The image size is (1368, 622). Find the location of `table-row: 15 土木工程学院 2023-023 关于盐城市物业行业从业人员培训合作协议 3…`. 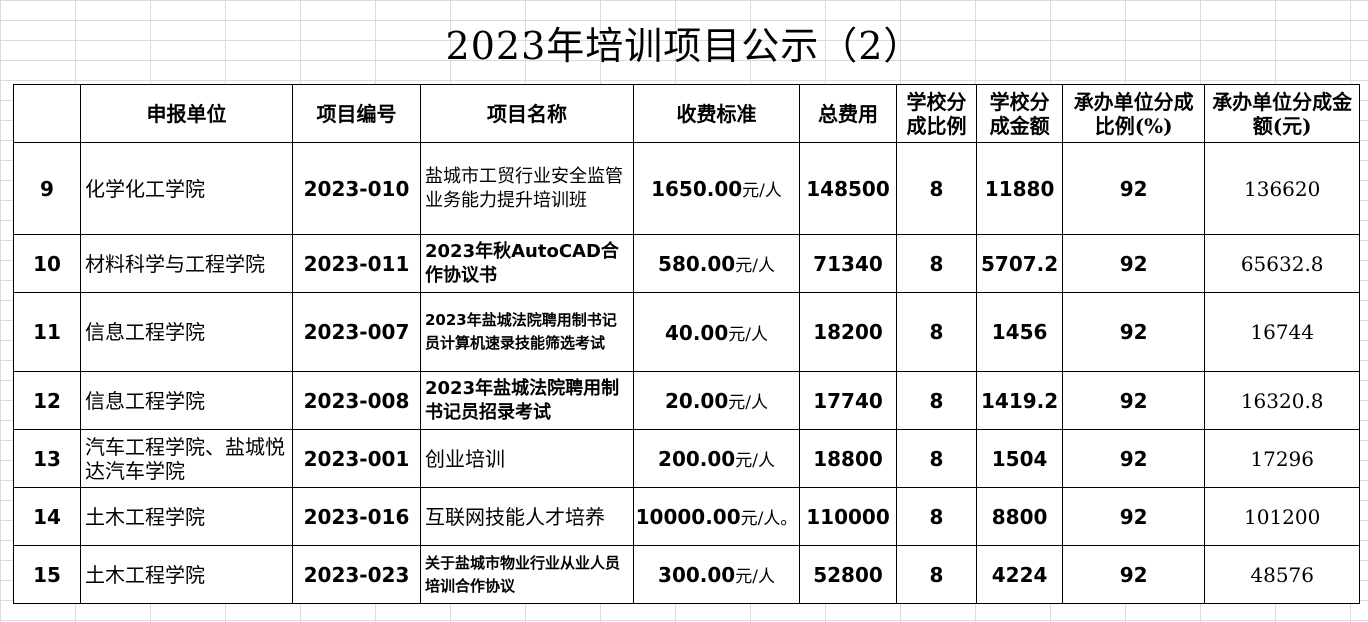

table-row: 15 土木工程学院 2023-023 关于盐城市物业行业从业人员培训合作协议 3… is located at coordinates (687, 574).